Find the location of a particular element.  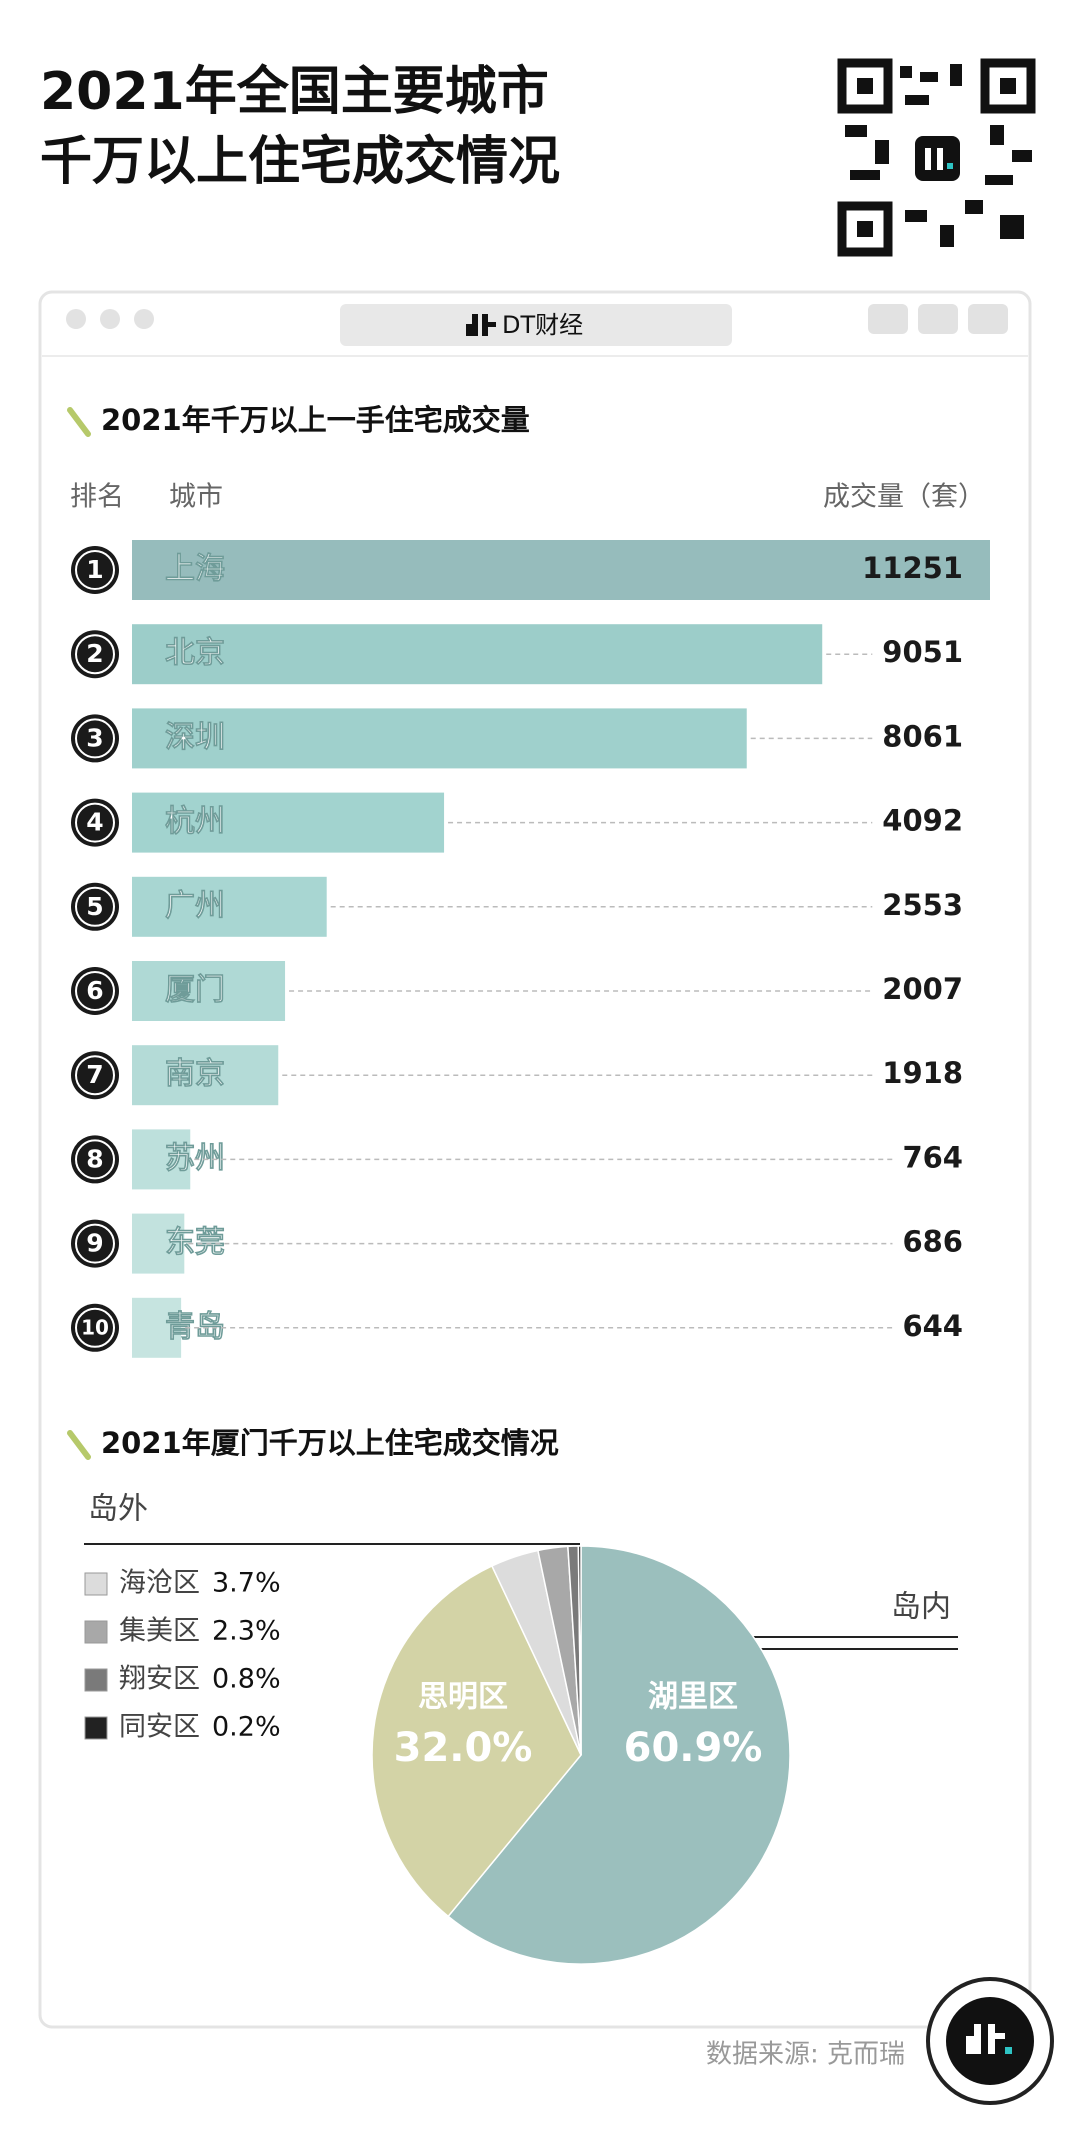

rank-label: 7 is located at coordinates (94, 1074).